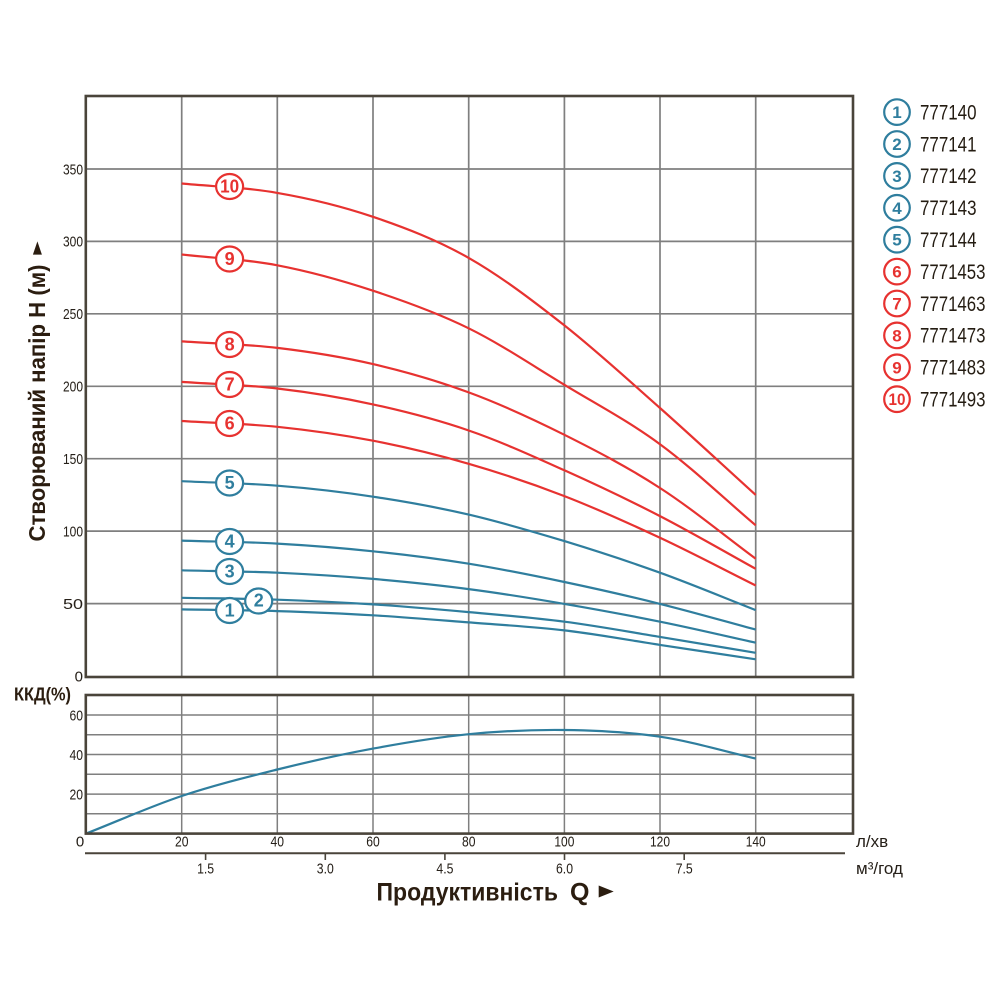 The width and height of the screenshot is (1000, 1005). Describe the element at coordinates (468, 893) in the screenshot. I see `svg-text: Продуктивність` at that location.